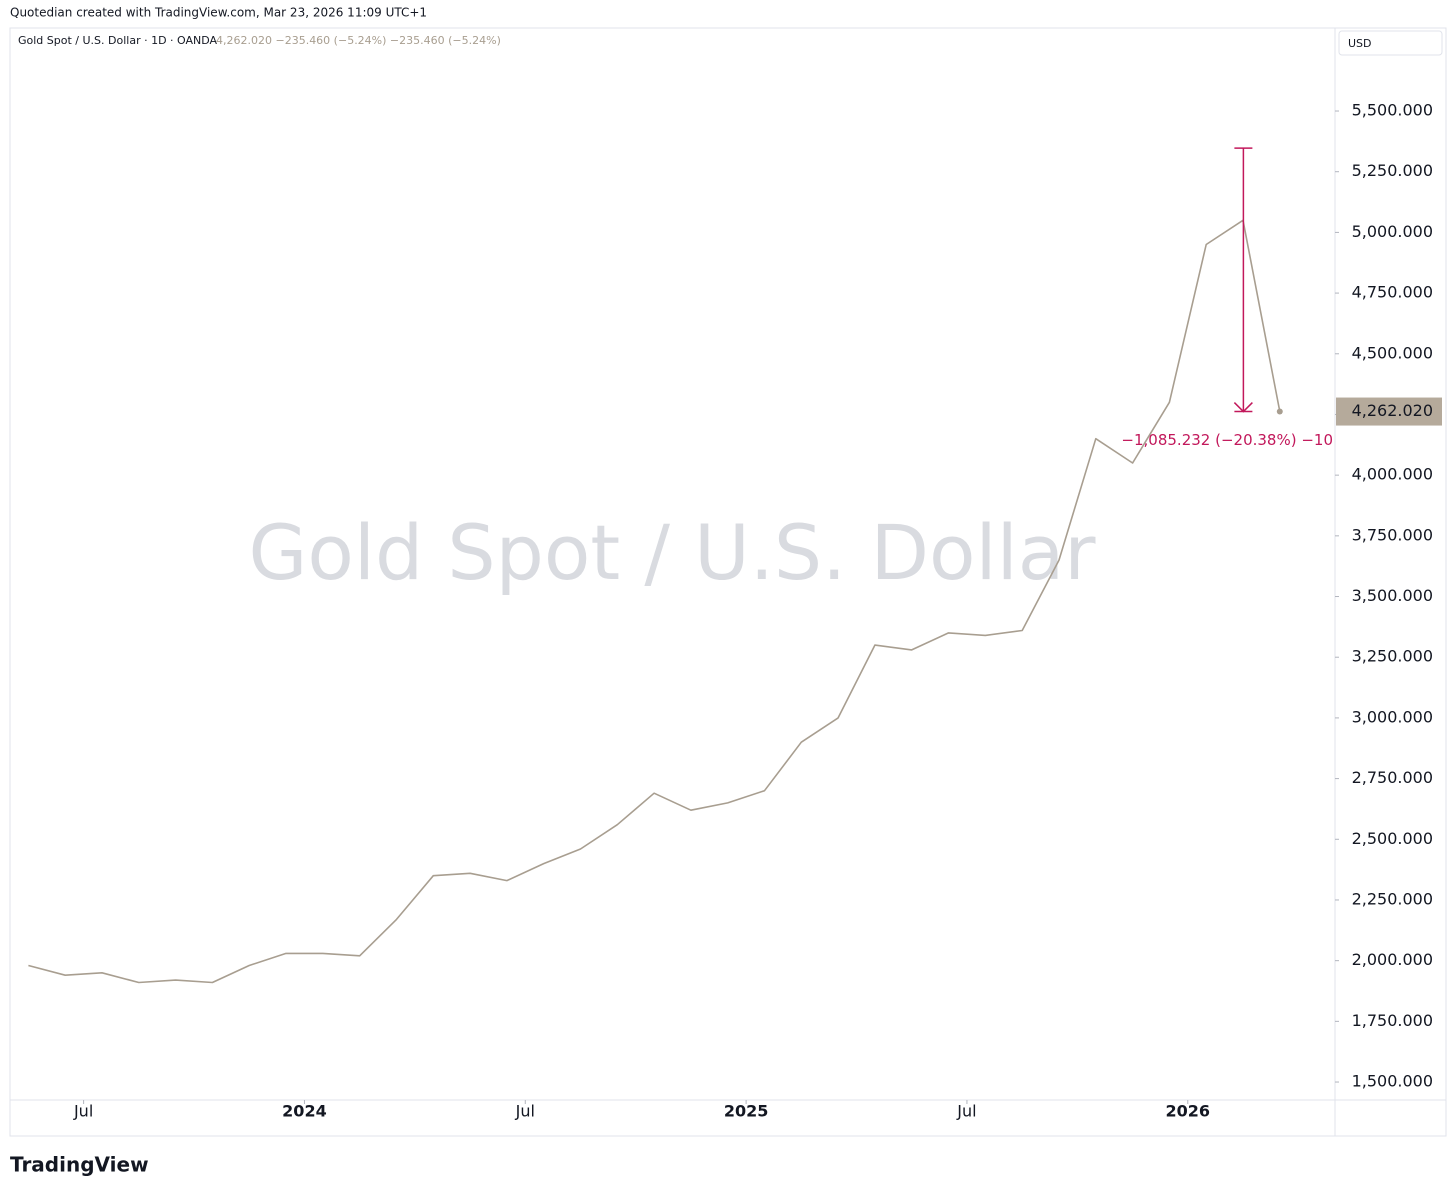 This screenshot has width=1456, height=1194. Describe the element at coordinates (1360, 43) in the screenshot. I see `currency: USD` at that location.